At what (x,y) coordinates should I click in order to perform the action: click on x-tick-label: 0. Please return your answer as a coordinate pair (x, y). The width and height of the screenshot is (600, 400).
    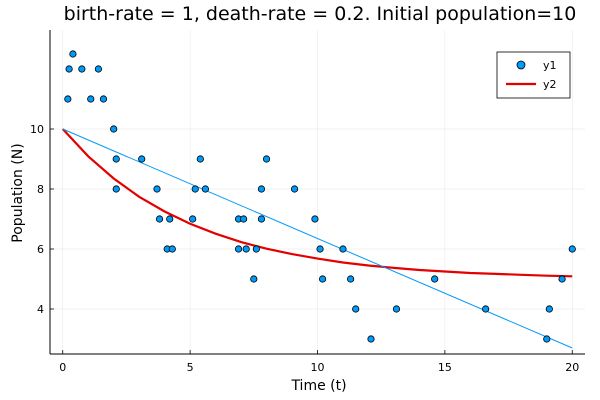
    Looking at the image, I should click on (62, 367).